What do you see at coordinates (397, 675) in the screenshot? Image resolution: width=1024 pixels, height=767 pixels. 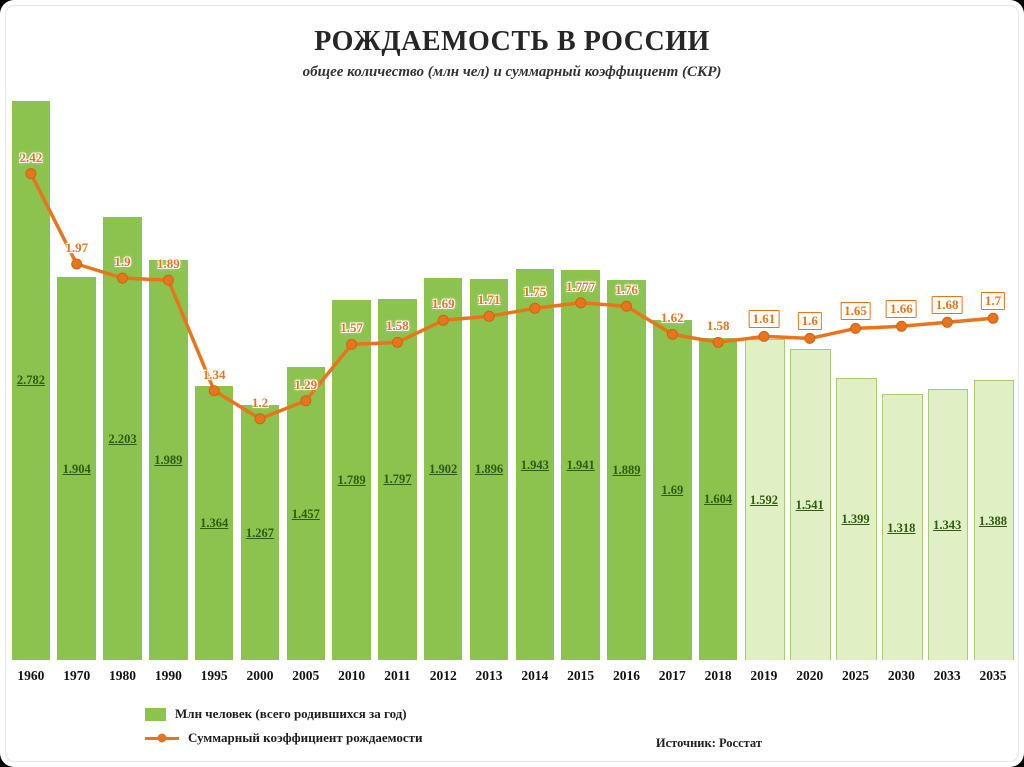 I see `year-label-2011: 2011` at bounding box center [397, 675].